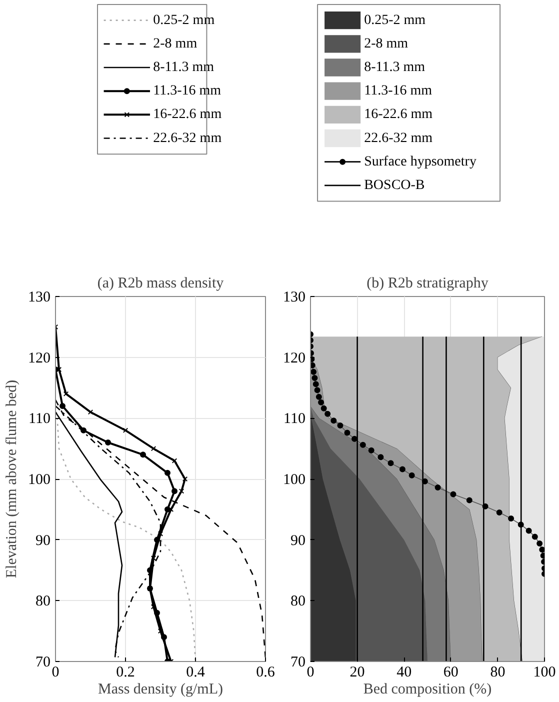 The image size is (559, 702). I want to click on x-axis-title: Bed composition (%), so click(427, 690).